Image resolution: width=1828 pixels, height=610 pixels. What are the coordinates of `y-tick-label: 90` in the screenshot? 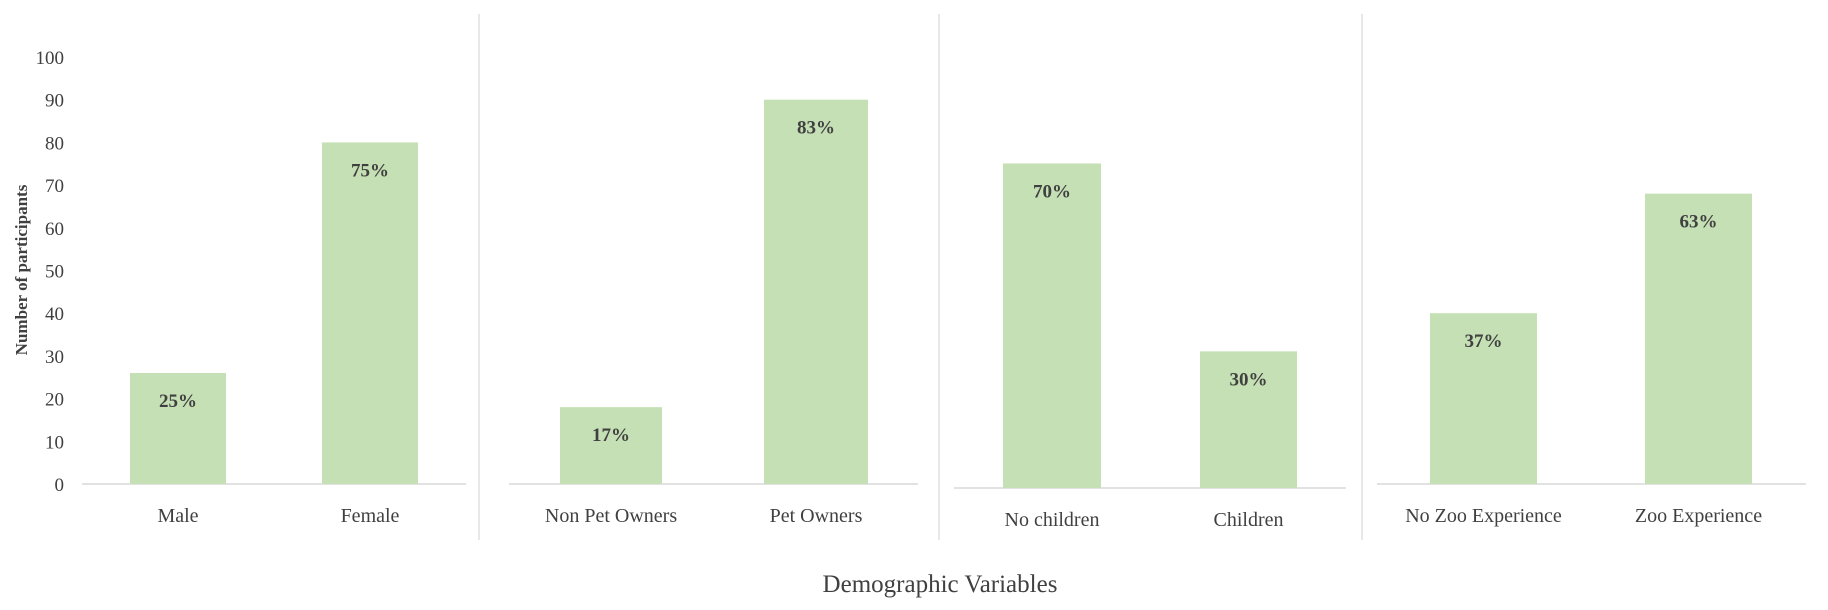 It's located at (54, 101).